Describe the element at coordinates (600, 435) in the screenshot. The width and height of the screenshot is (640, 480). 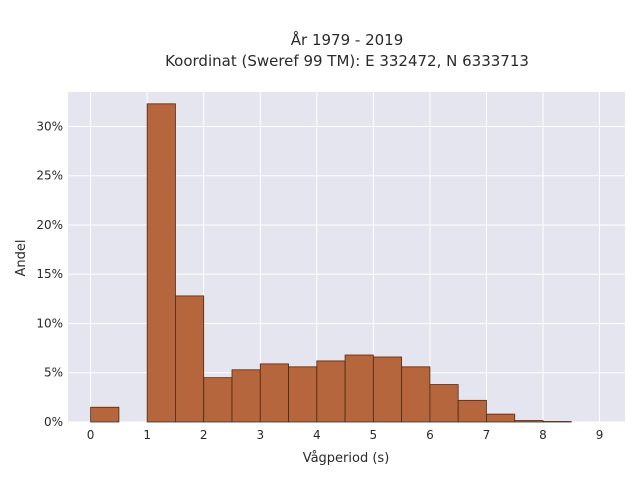
I see `x-tick-label: 9` at that location.